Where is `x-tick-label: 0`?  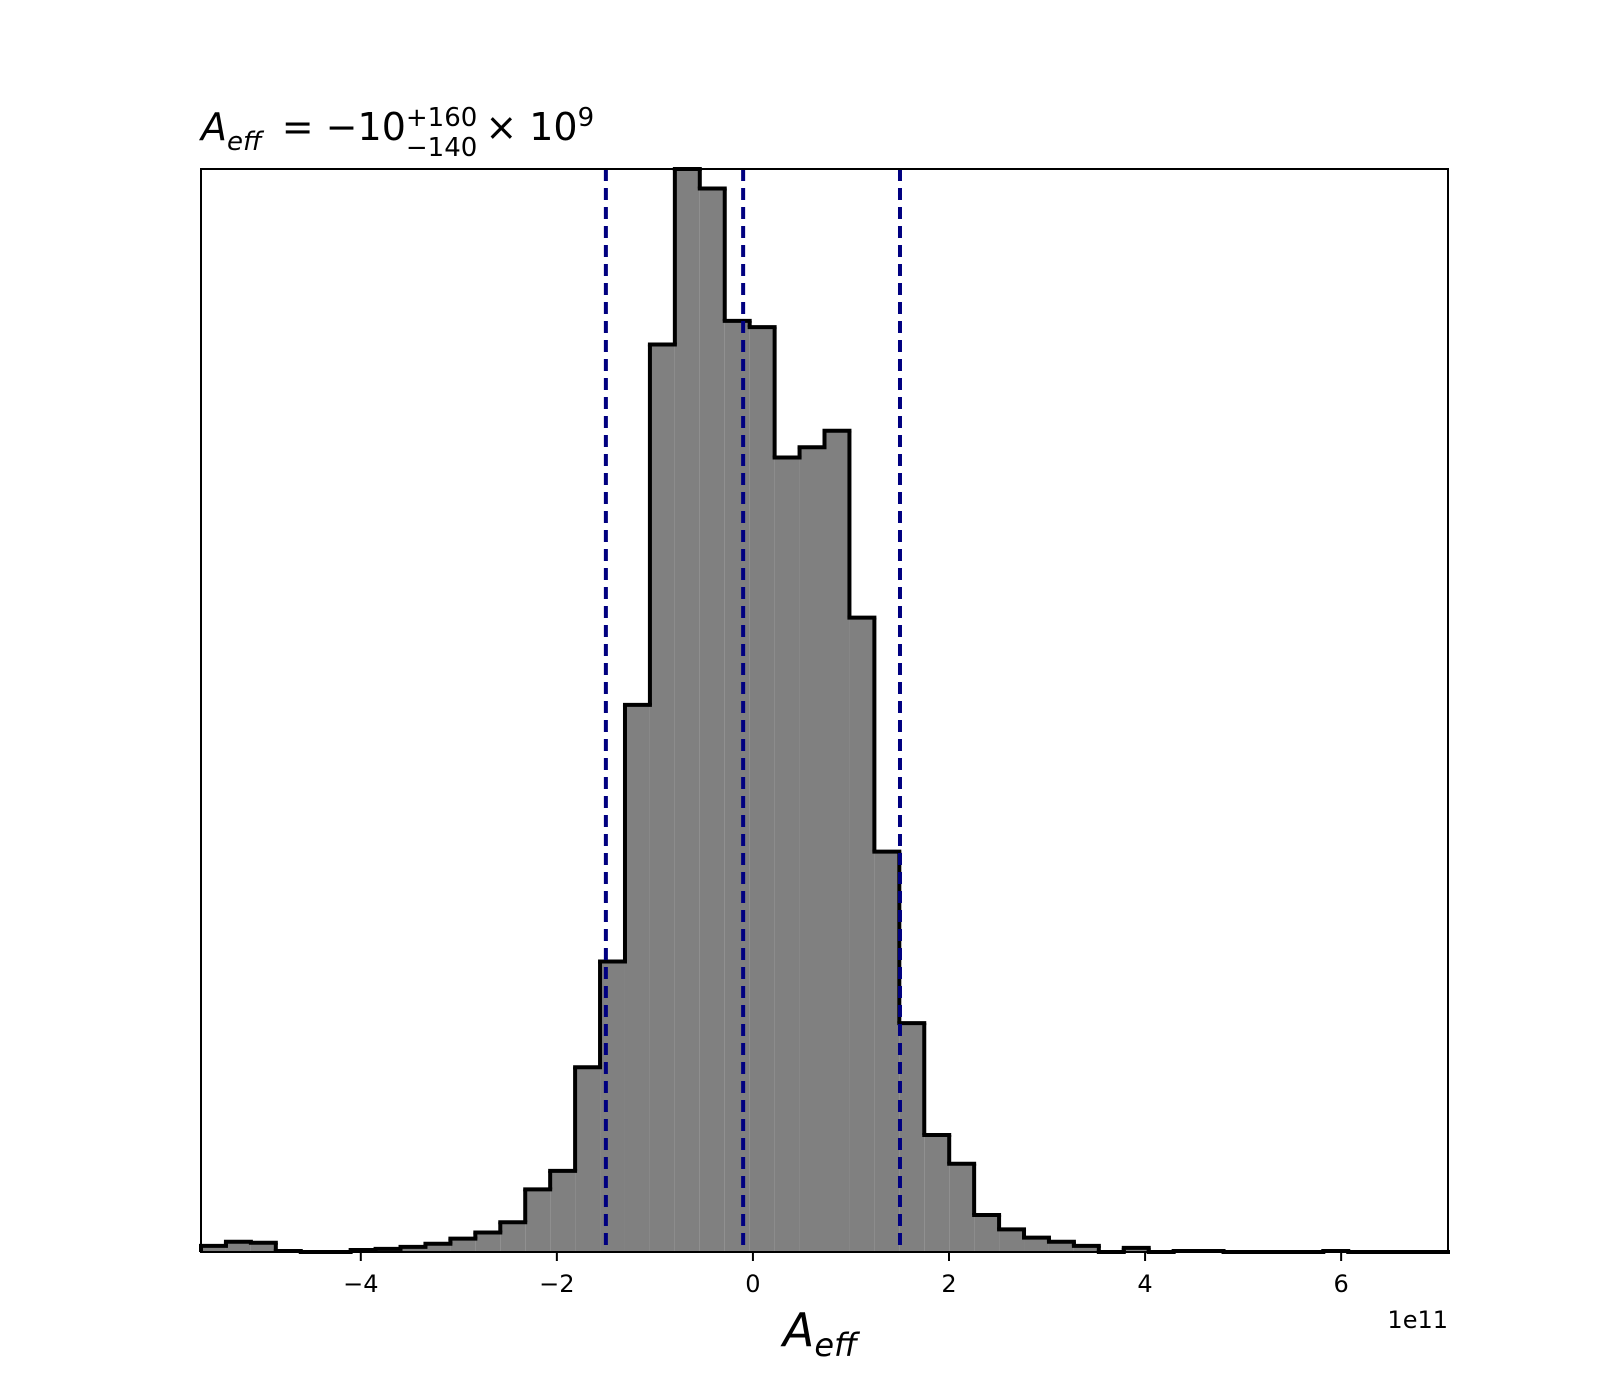
x-tick-label: 0 is located at coordinates (752, 1284).